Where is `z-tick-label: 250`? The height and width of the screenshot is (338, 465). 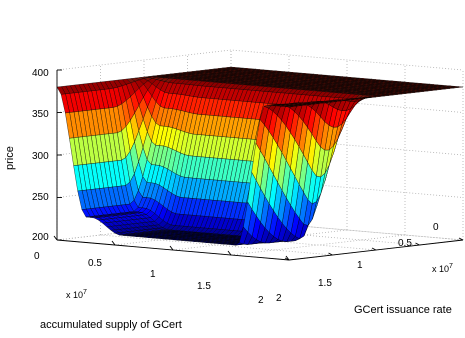 z-tick-label: 250 is located at coordinates (40, 197).